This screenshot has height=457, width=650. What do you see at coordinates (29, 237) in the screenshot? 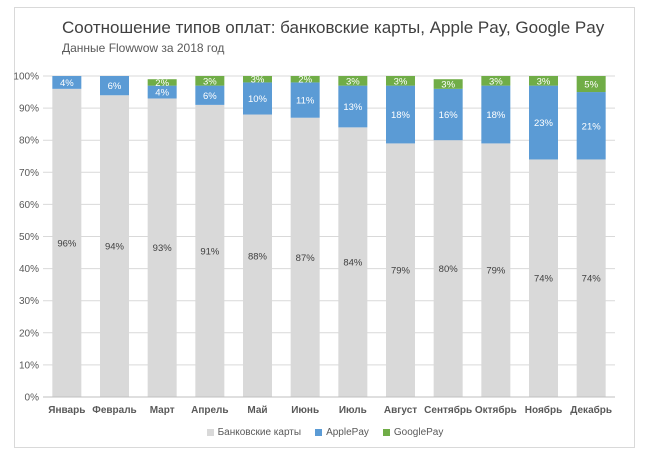
I see `y-tick-label: 50%` at bounding box center [29, 237].